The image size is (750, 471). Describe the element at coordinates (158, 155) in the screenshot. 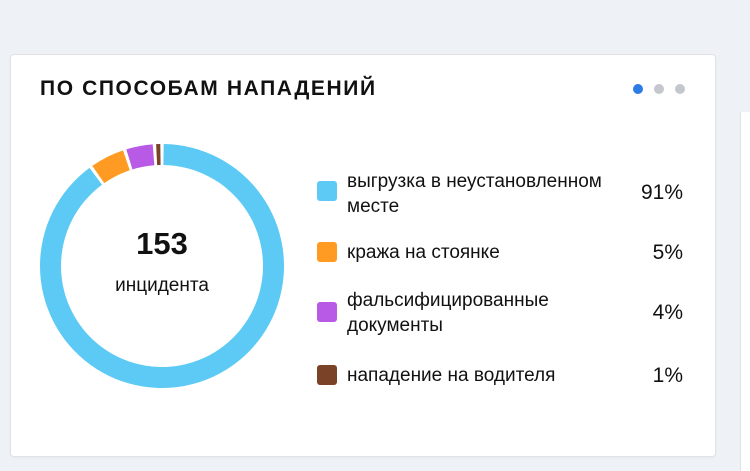

I see `slice-driver-attack` at that location.